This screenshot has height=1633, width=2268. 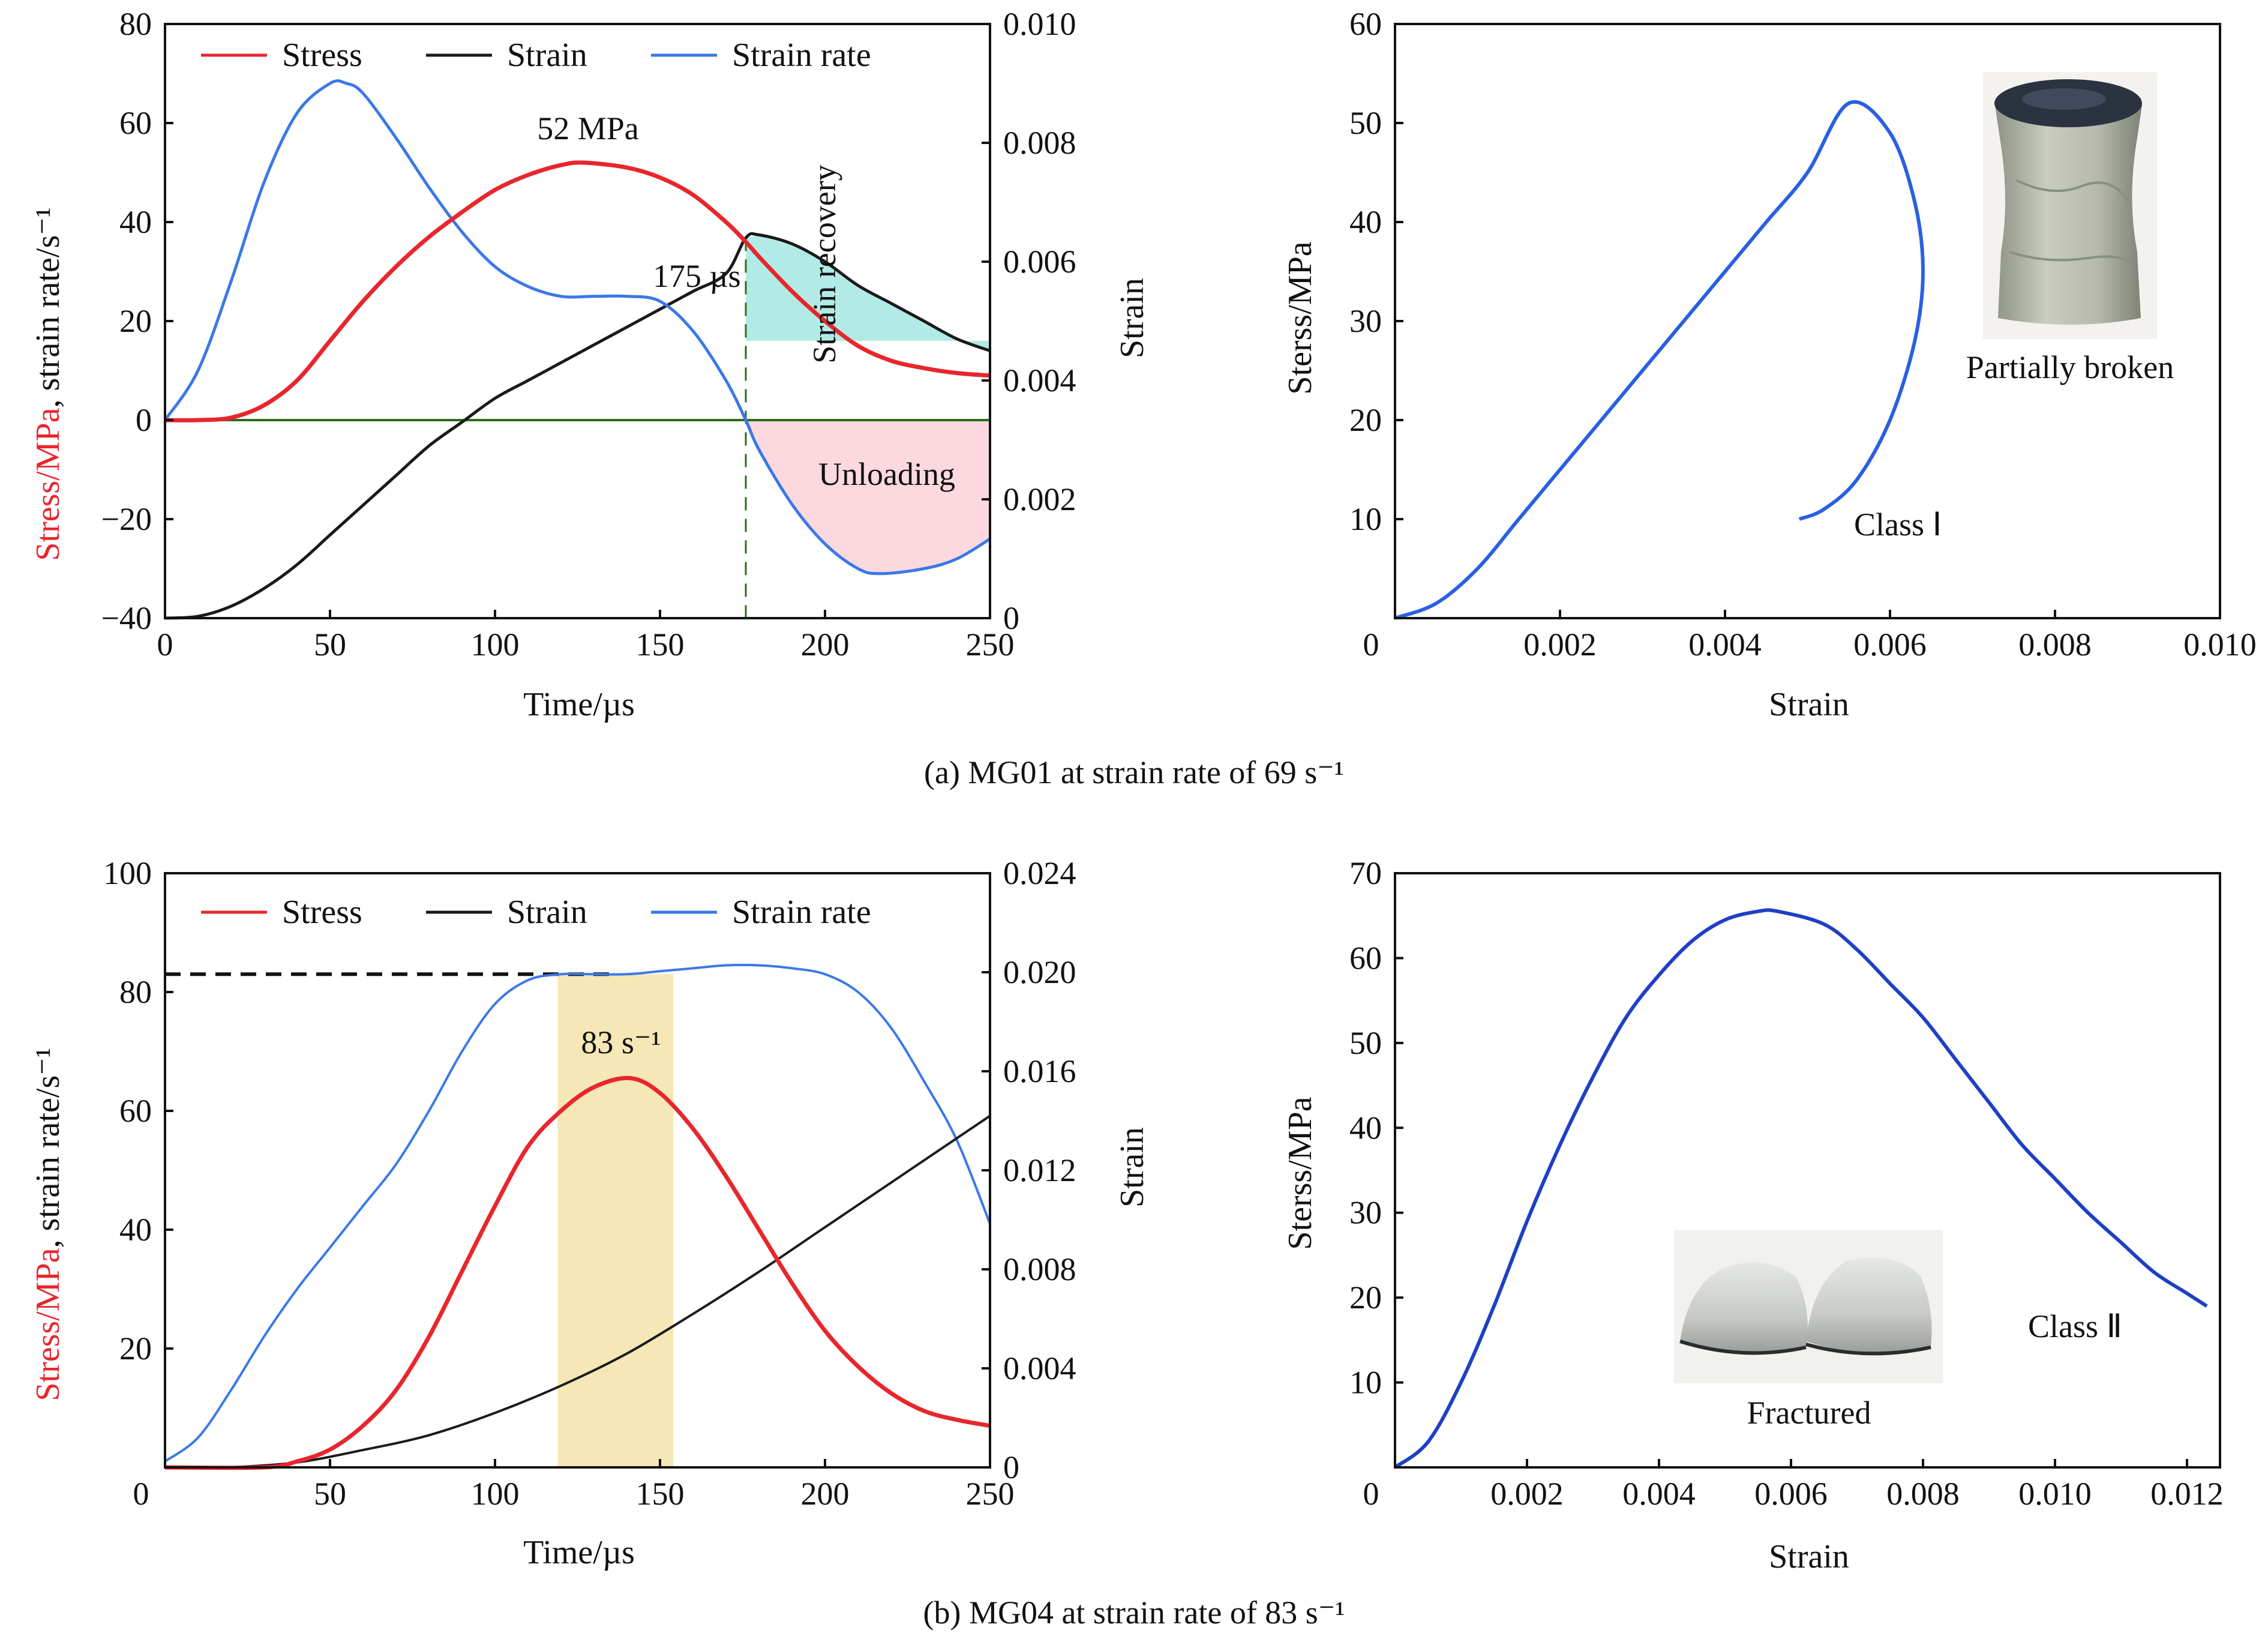 What do you see at coordinates (322, 55) in the screenshot?
I see `legend-label-stress: Stress` at bounding box center [322, 55].